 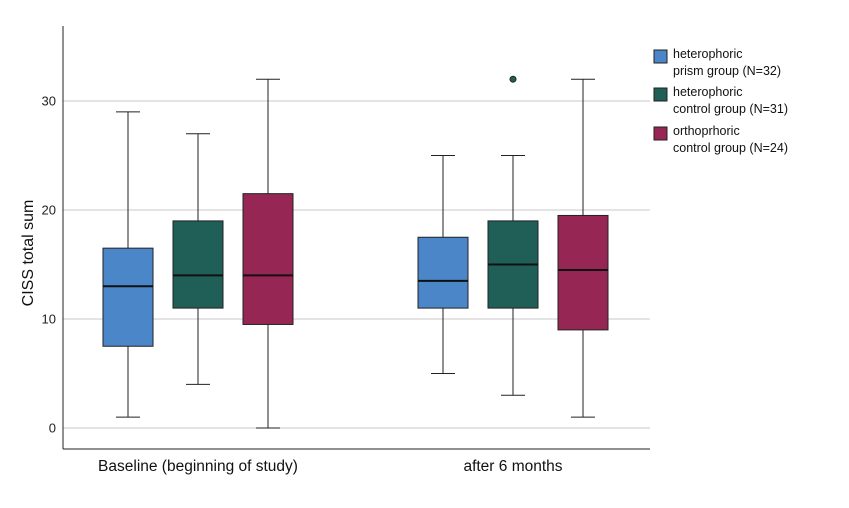 I want to click on y-tick-label-20: 20, so click(x=49, y=210).